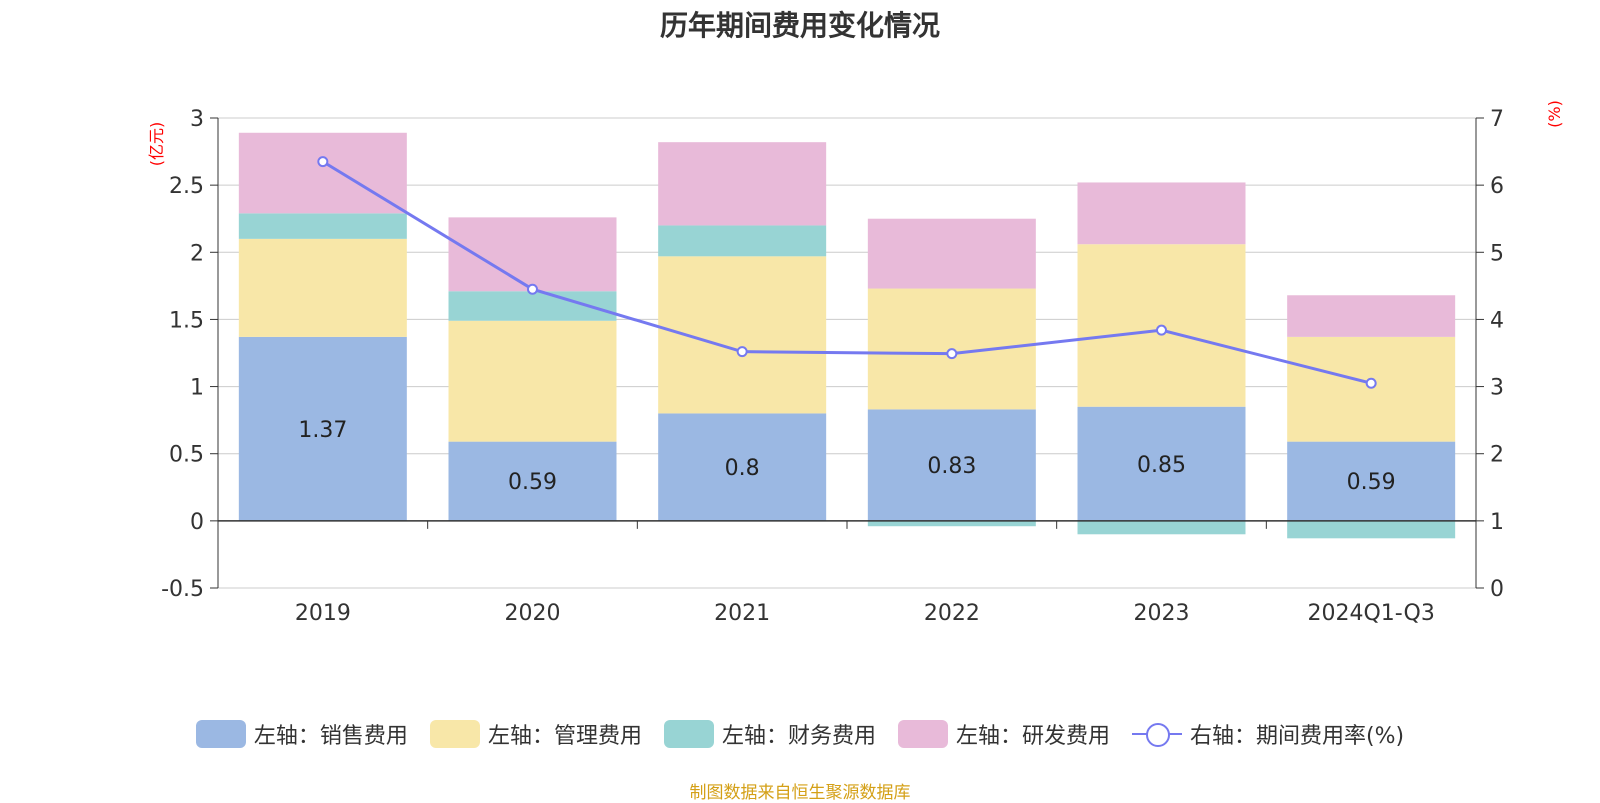 The image size is (1600, 803). What do you see at coordinates (1497, 253) in the screenshot?
I see `right-tick-label: 5` at bounding box center [1497, 253].